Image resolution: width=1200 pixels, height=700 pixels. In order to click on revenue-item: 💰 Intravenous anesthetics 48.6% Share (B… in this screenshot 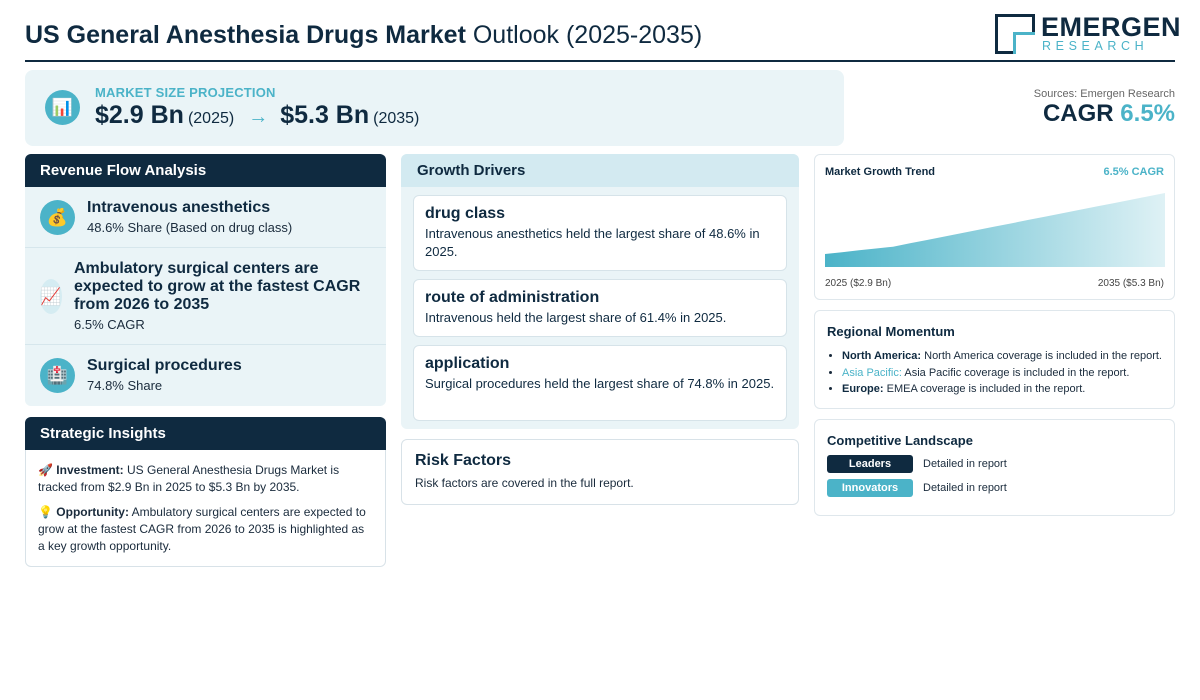, I will do `click(205, 217)`.